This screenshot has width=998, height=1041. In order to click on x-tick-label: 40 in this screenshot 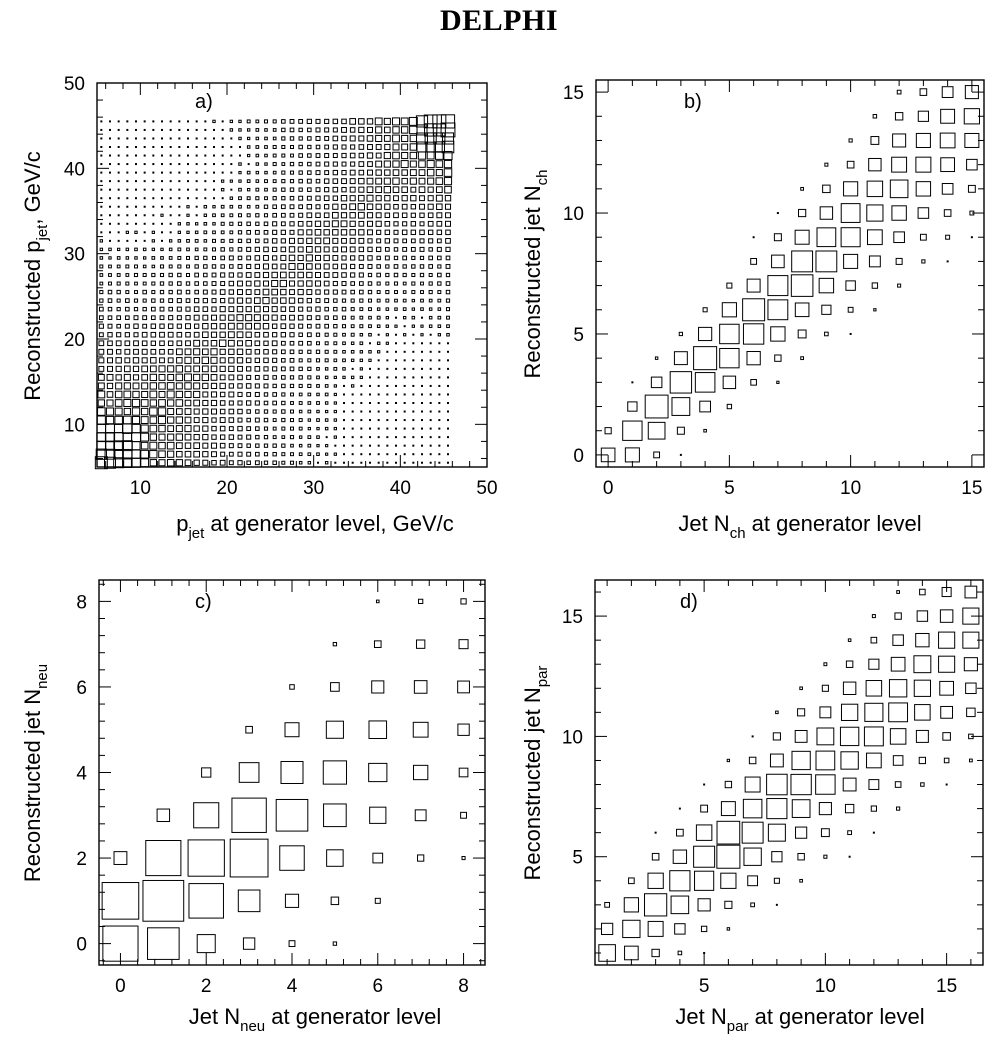, I will do `click(400, 488)`.